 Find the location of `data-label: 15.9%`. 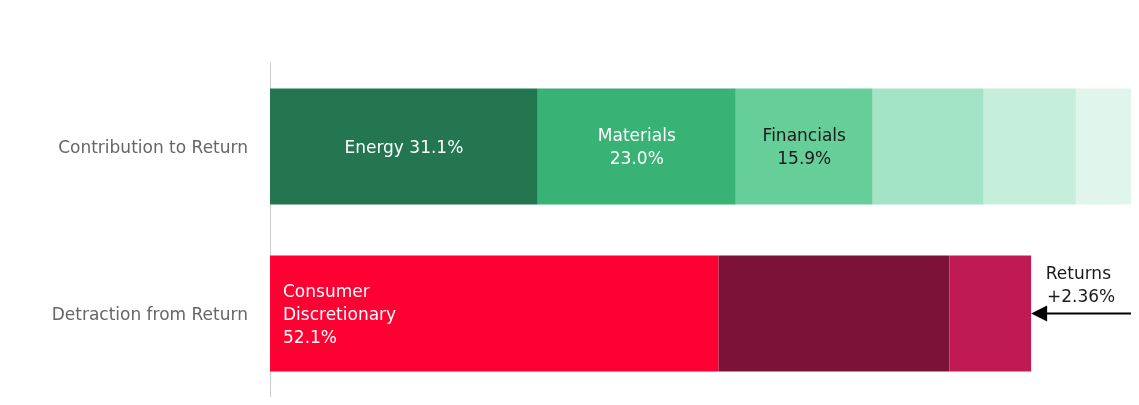

data-label: 15.9% is located at coordinates (804, 158).